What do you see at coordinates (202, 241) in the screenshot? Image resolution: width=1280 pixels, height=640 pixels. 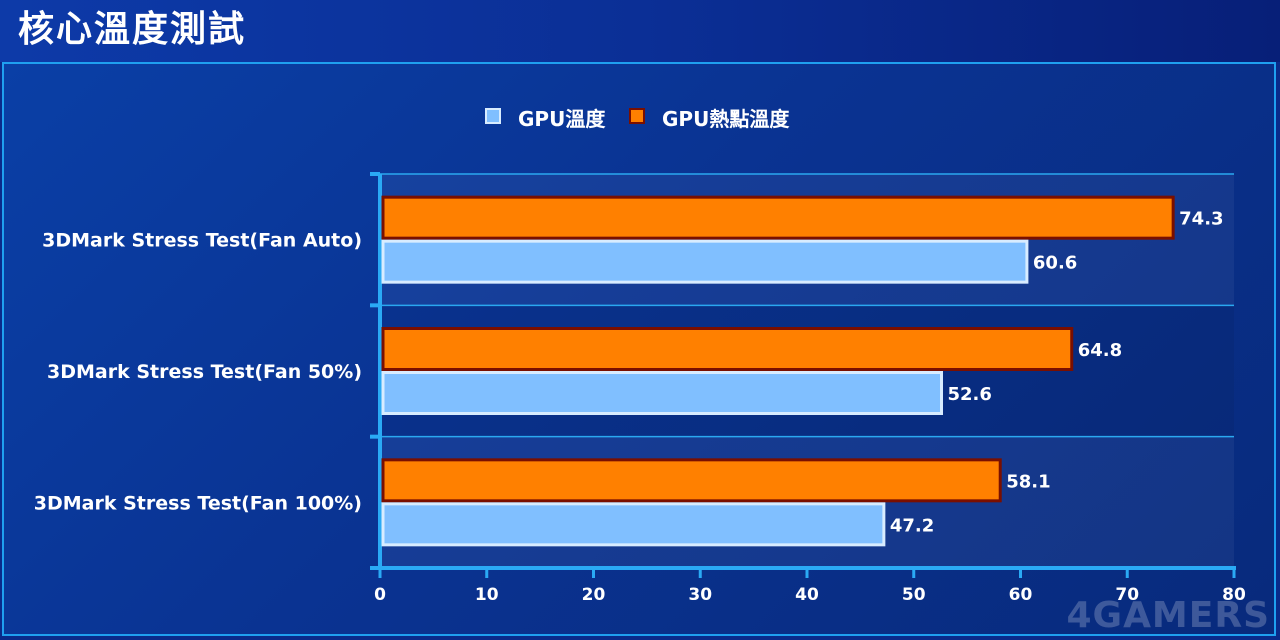 I see `category-label: 3DMark Stress Test(Fan Auto)` at bounding box center [202, 241].